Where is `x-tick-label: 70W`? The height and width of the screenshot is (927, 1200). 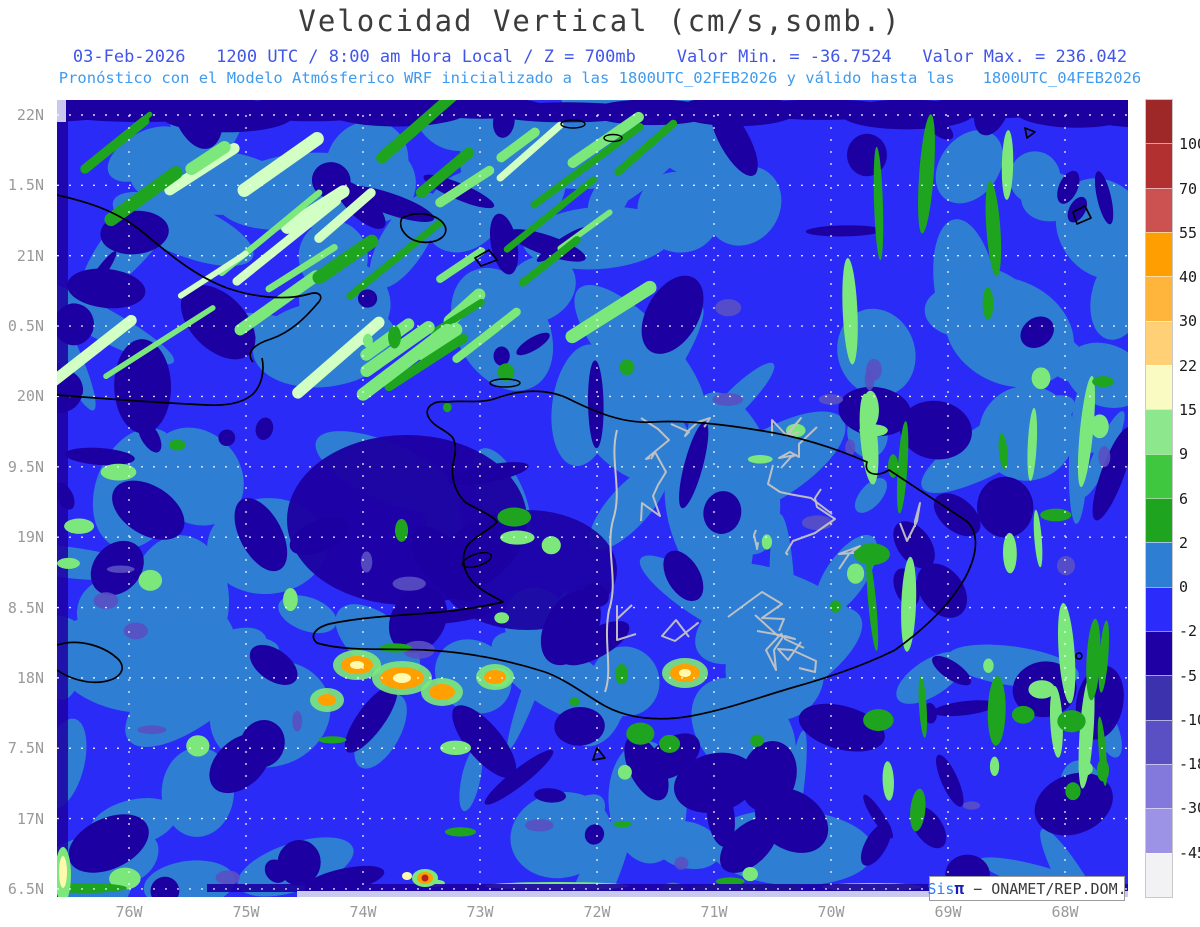
x-tick-label: 70W is located at coordinates (831, 912).